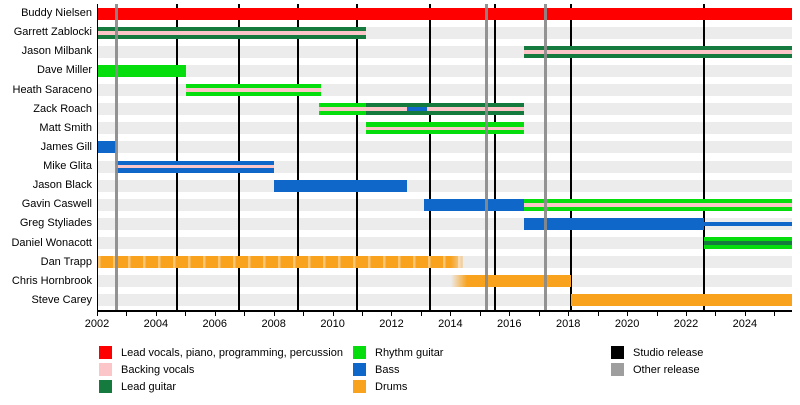 The width and height of the screenshot is (800, 405). What do you see at coordinates (51, 280) in the screenshot?
I see `member-name: Chris Hornbrook` at bounding box center [51, 280].